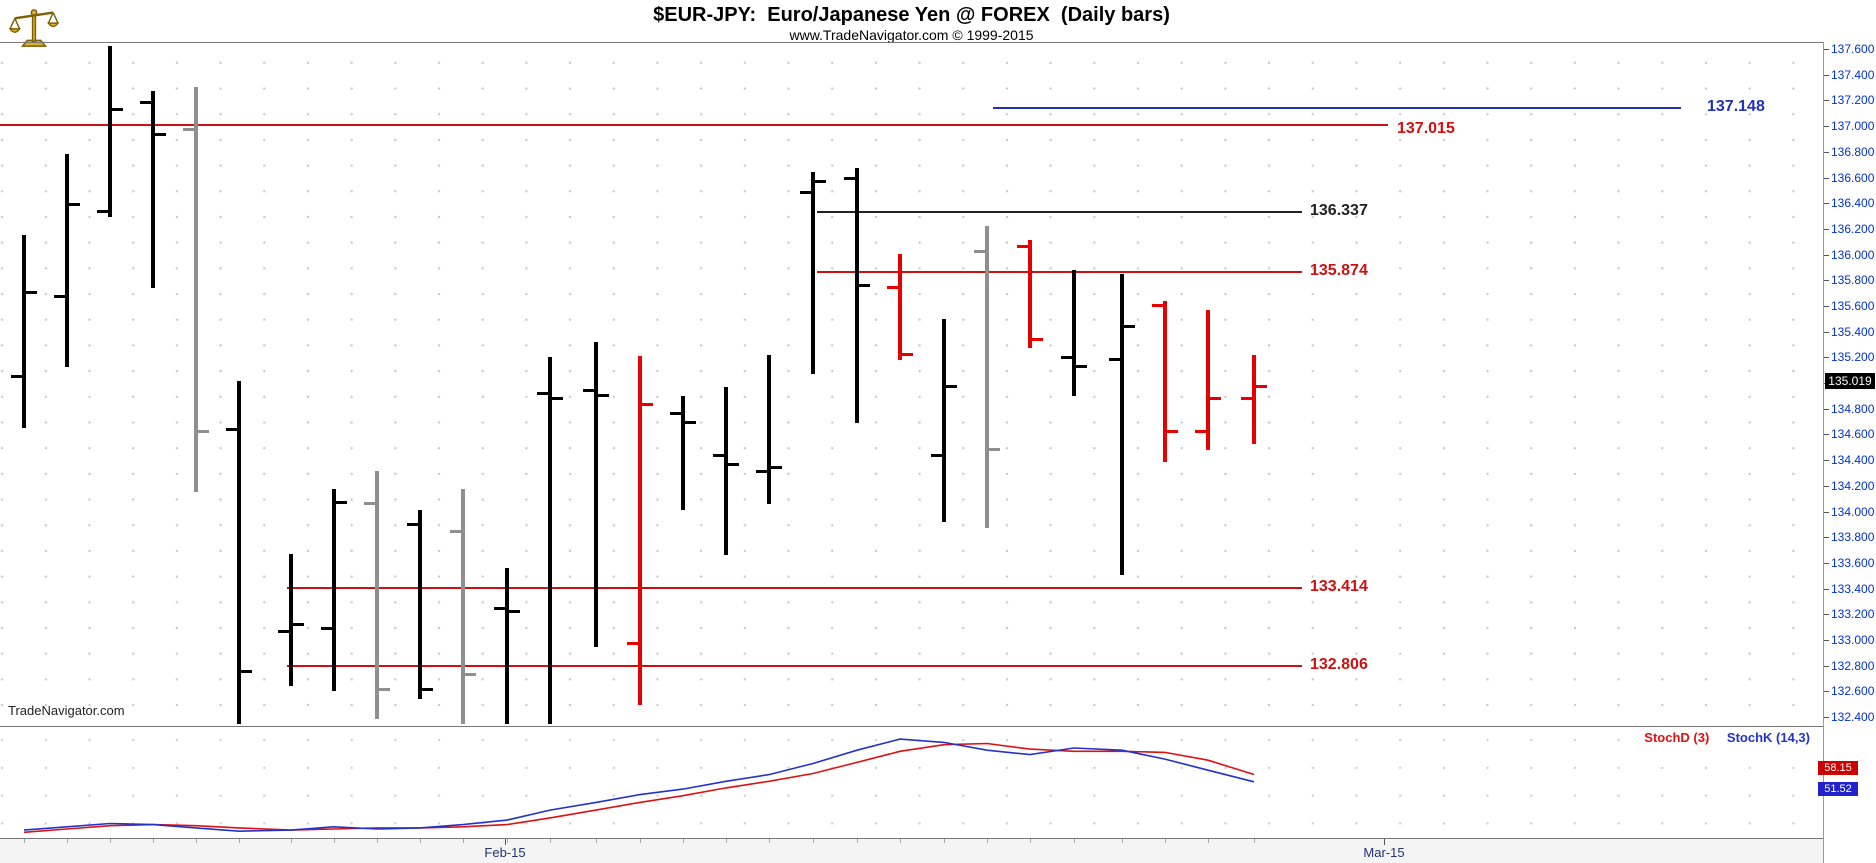 This screenshot has height=863, width=1876. What do you see at coordinates (1853, 126) in the screenshot?
I see `price-tick-label: 137.000` at bounding box center [1853, 126].